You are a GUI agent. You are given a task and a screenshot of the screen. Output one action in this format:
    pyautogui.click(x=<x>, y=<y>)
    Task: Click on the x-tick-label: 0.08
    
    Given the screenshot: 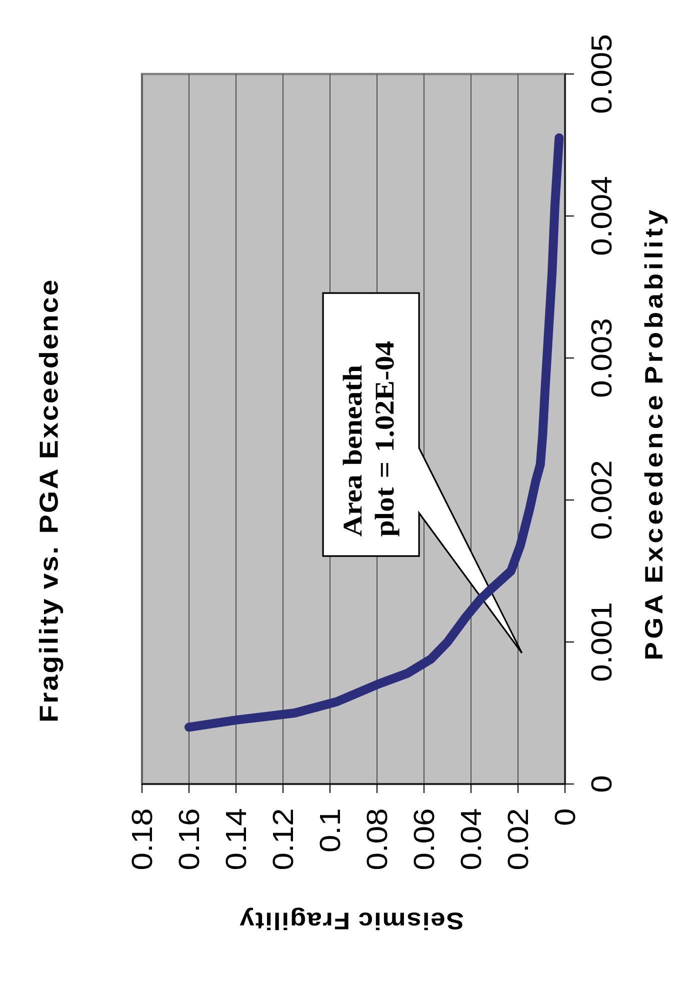 What is the action you would take?
    pyautogui.click(x=377, y=840)
    